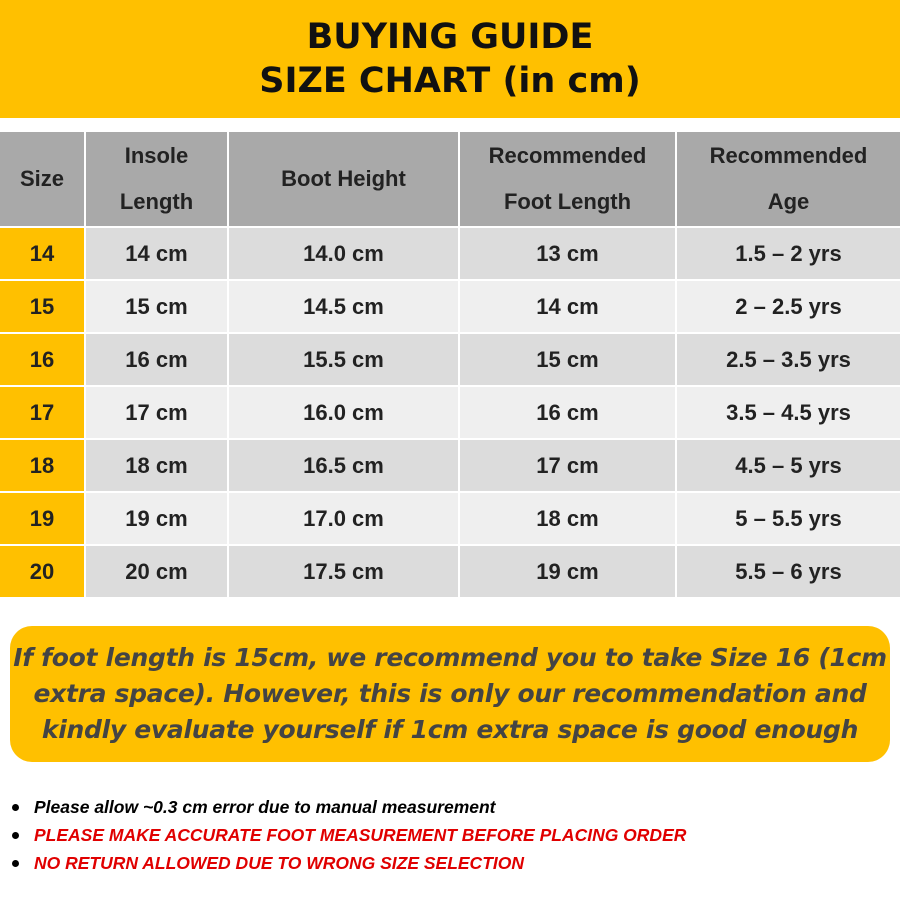 Image resolution: width=900 pixels, height=900 pixels. I want to click on size-cell: 14, so click(42, 253).